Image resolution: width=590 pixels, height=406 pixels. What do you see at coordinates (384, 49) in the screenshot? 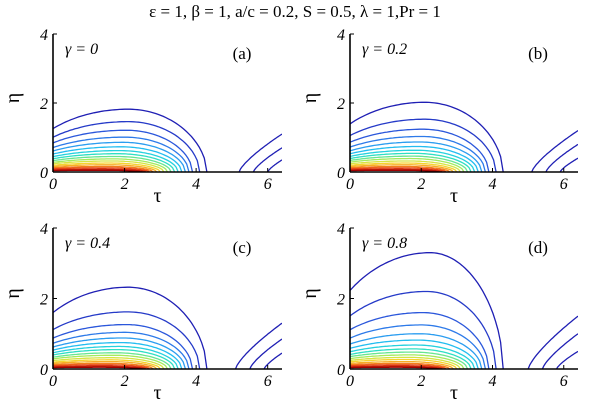
I see `gamma-label: γ = 0.2` at bounding box center [384, 49].